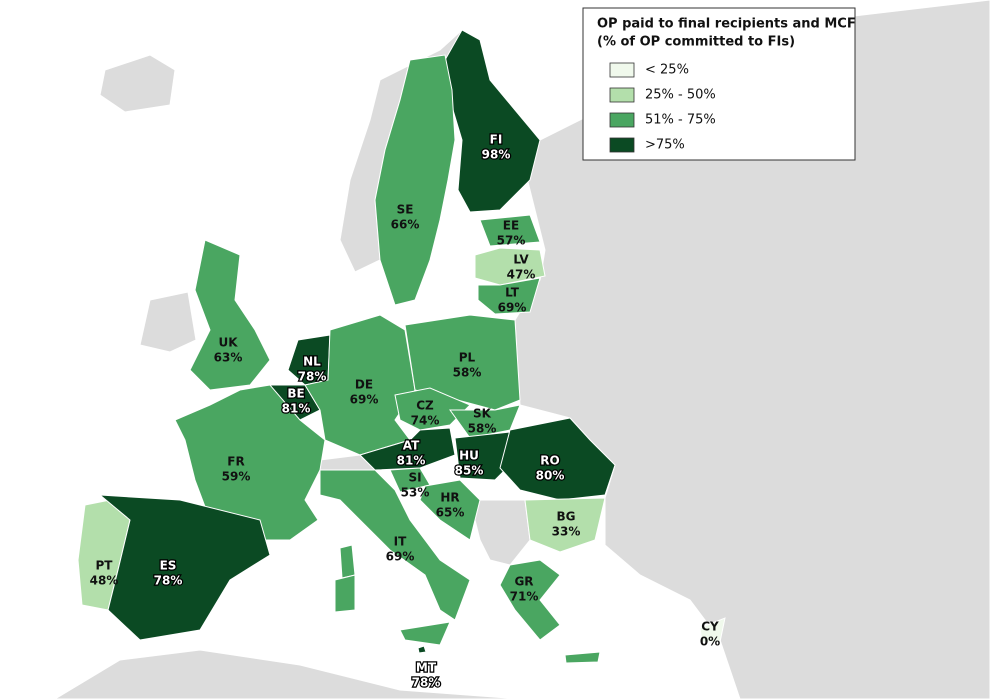 The image size is (990, 699). What do you see at coordinates (137, 83) in the screenshot?
I see `iceland` at bounding box center [137, 83].